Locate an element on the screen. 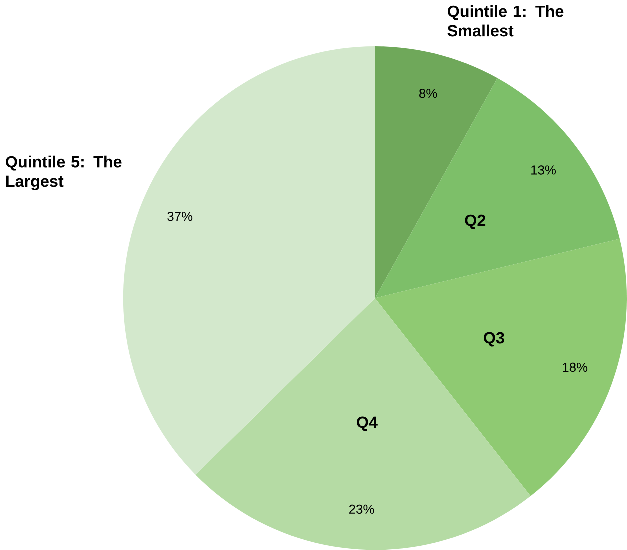 The height and width of the screenshot is (550, 627). slice-label: Quintile 1: The Smallest is located at coordinates (506, 21).